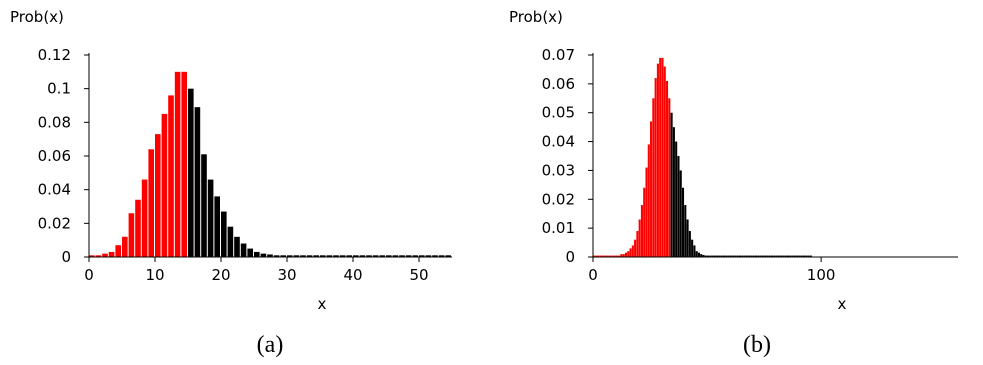  Describe the element at coordinates (54, 190) in the screenshot. I see `y-tick-label: 0.04` at that location.